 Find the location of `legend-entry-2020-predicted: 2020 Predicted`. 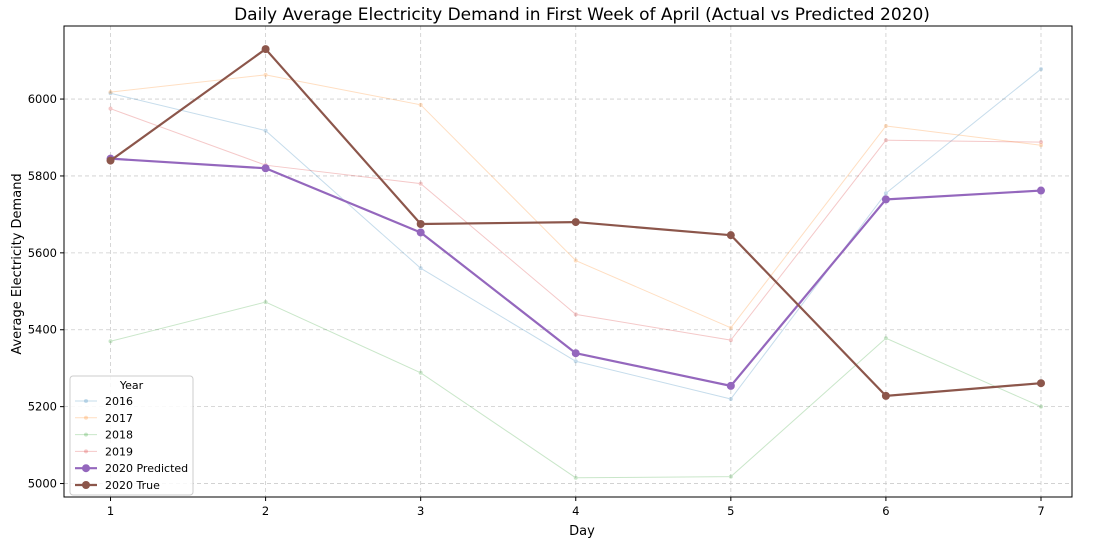

legend-entry-2020-predicted: 2020 Predicted is located at coordinates (131, 468).